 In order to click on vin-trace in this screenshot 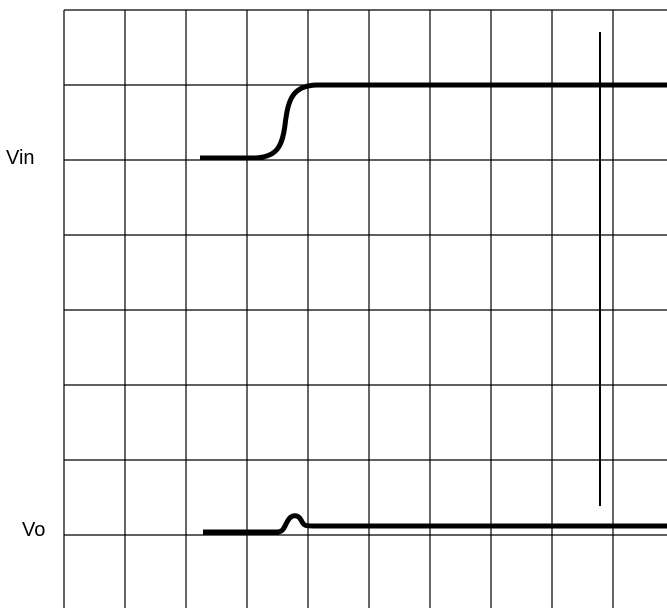, I will do `click(433, 121)`.